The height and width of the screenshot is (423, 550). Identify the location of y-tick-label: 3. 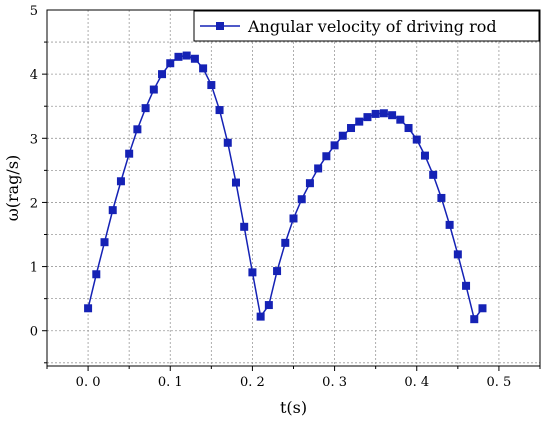
(34, 139).